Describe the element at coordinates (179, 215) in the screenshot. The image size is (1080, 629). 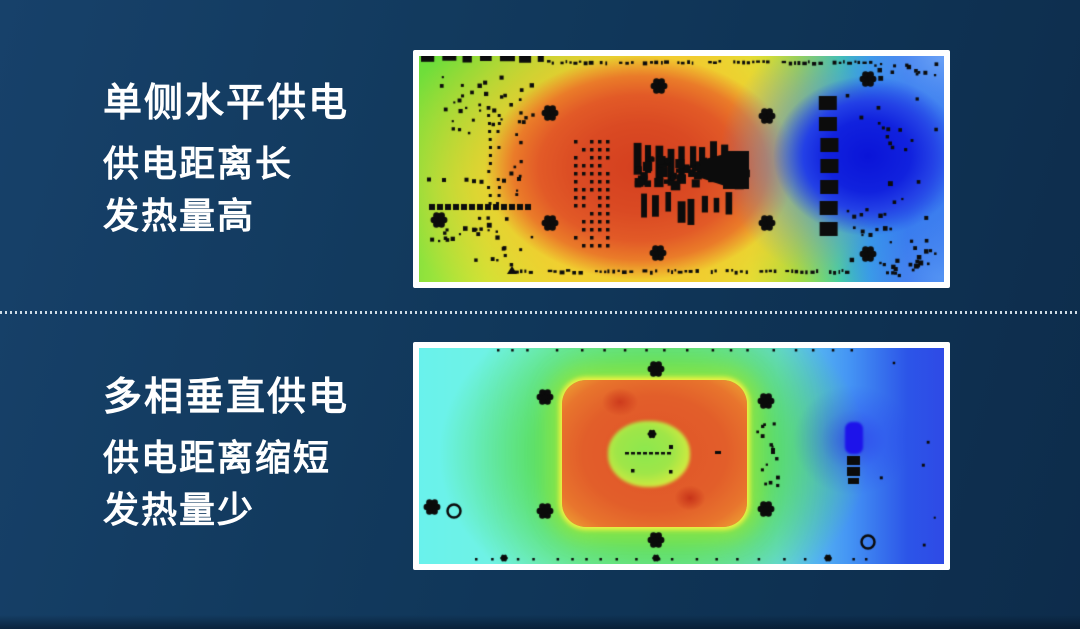
I see `caption-line-heat-high: 发热量高` at that location.